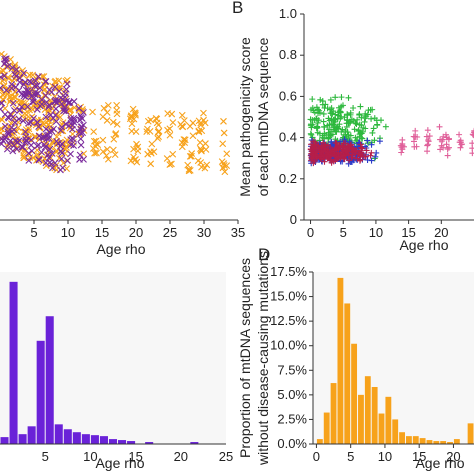  Describe the element at coordinates (264, 254) in the screenshot. I see `panel-d-letter: D` at that location.